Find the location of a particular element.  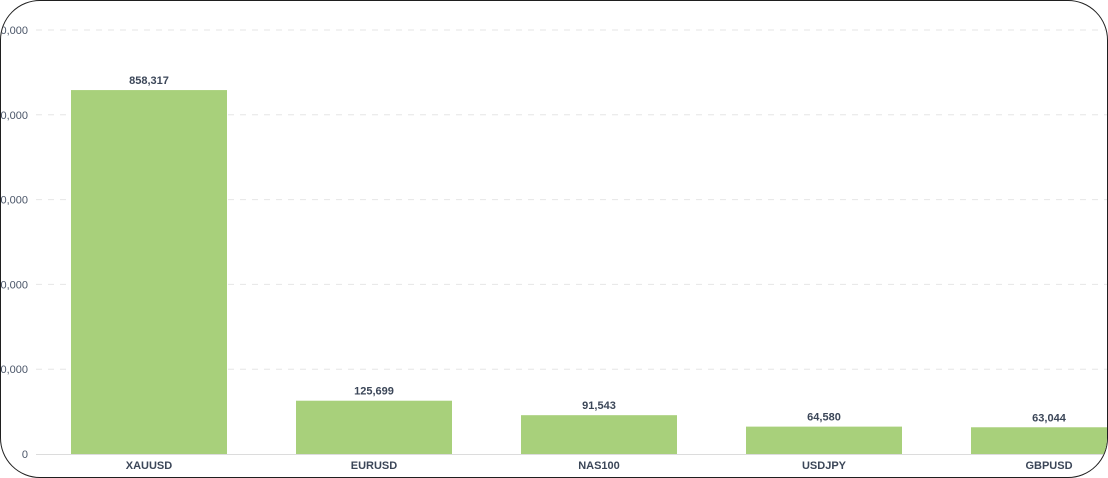

bar-eurusd is located at coordinates (374, 427).